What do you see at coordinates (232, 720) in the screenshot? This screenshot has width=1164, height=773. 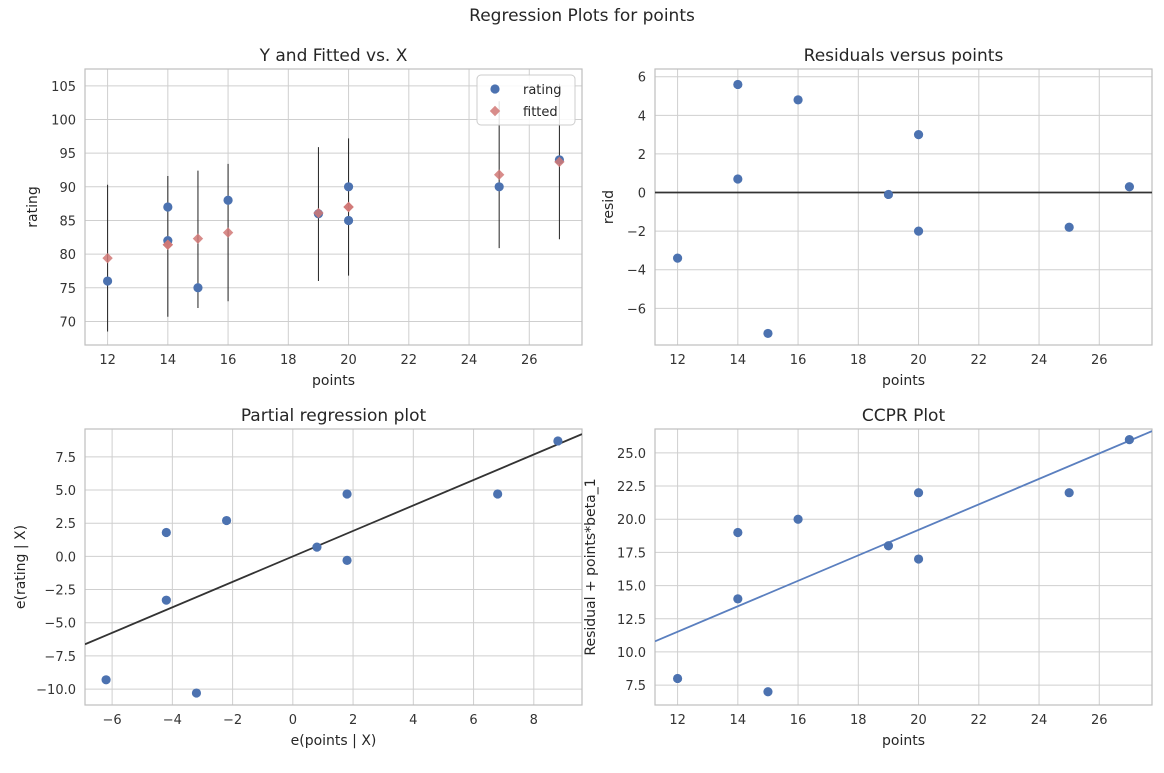 I see `x-tick-label: −2` at bounding box center [232, 720].